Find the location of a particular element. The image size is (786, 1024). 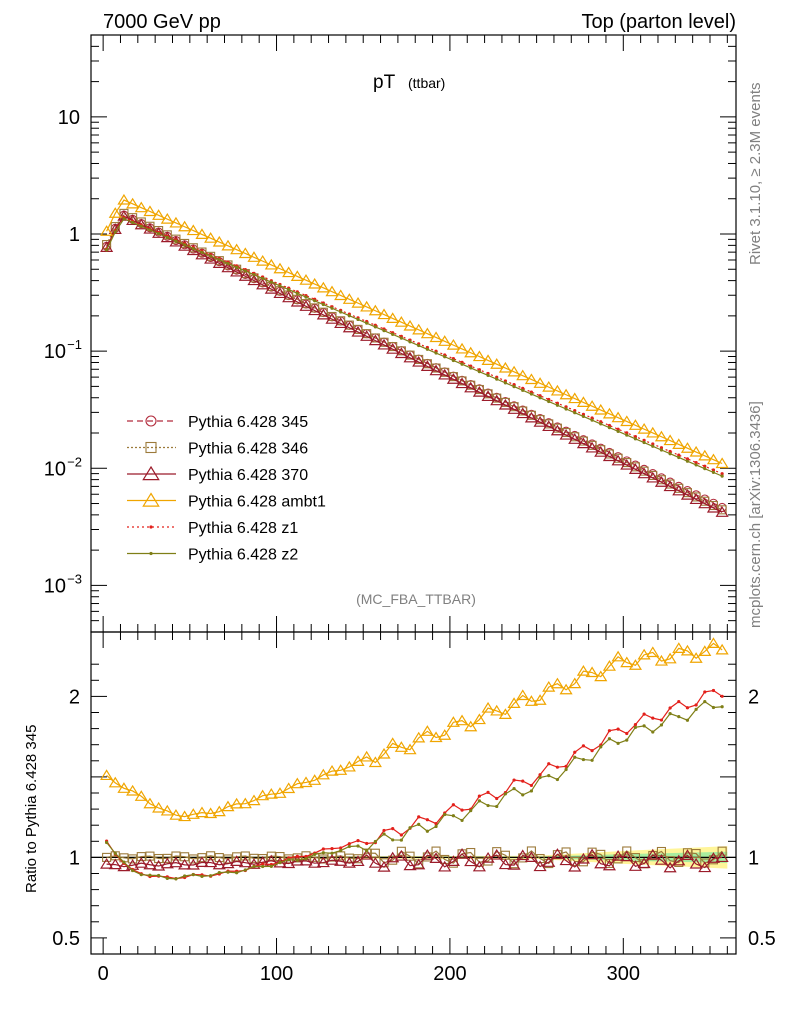

legend-entry: Pythia 6.428 346 is located at coordinates (217, 449).